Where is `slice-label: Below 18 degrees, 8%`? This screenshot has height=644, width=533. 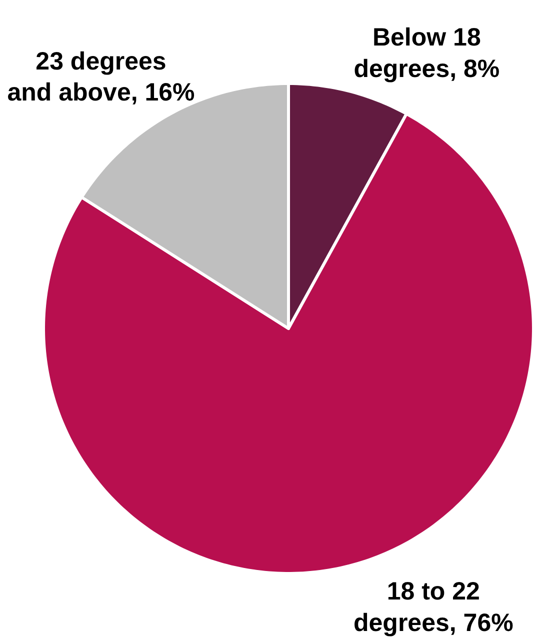
slice-label: Below 18 degrees, 8% is located at coordinates (427, 53).